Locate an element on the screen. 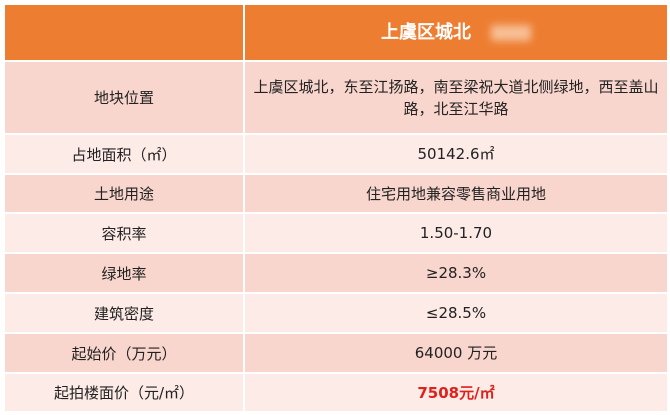  row-value: 1.50-1.70 is located at coordinates (456, 233).